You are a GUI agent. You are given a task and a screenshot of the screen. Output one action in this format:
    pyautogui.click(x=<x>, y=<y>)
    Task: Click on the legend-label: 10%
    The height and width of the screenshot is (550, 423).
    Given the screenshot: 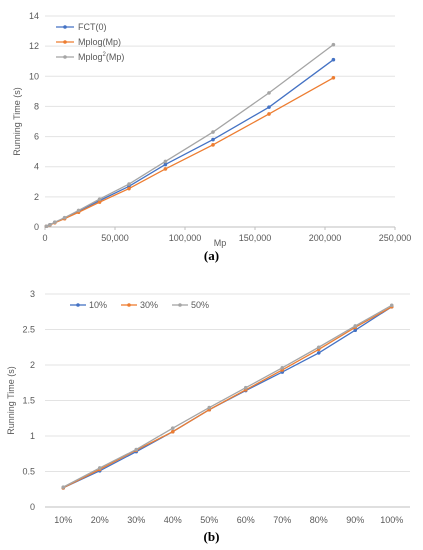 What is the action you would take?
    pyautogui.click(x=98, y=305)
    